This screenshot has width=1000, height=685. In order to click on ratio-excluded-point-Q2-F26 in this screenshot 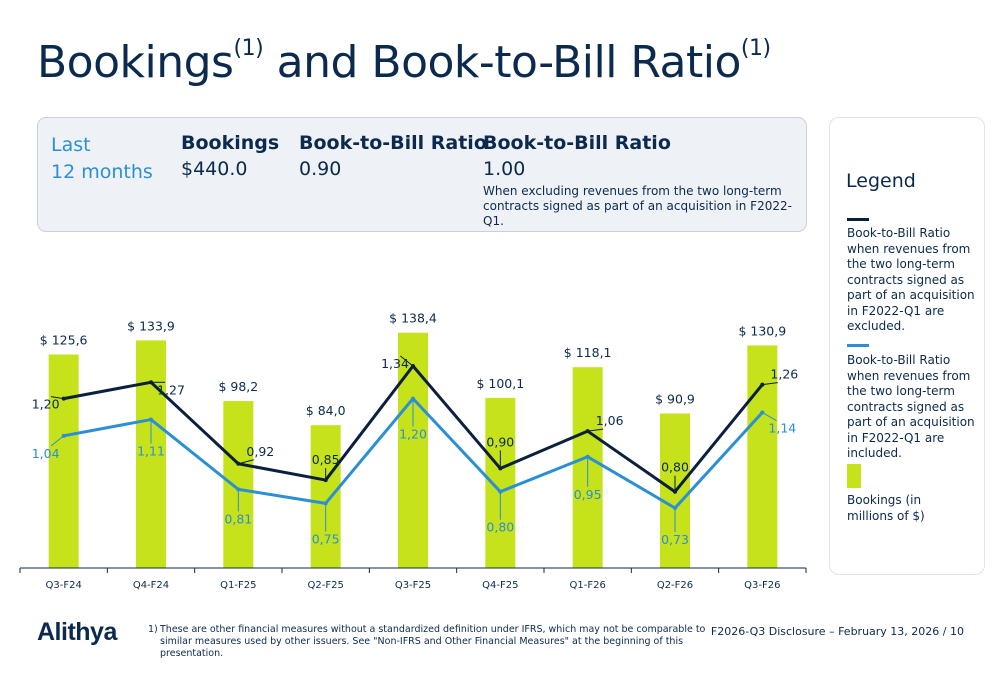, I will do `click(675, 491)`.